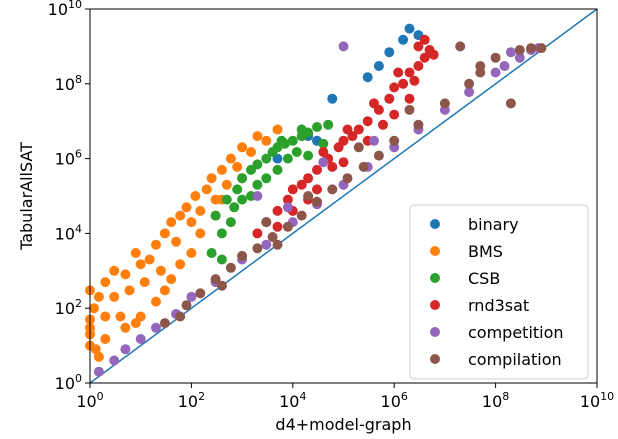 The image size is (618, 439). I want to click on x-axis-label: d4+model-graph, so click(343, 424).